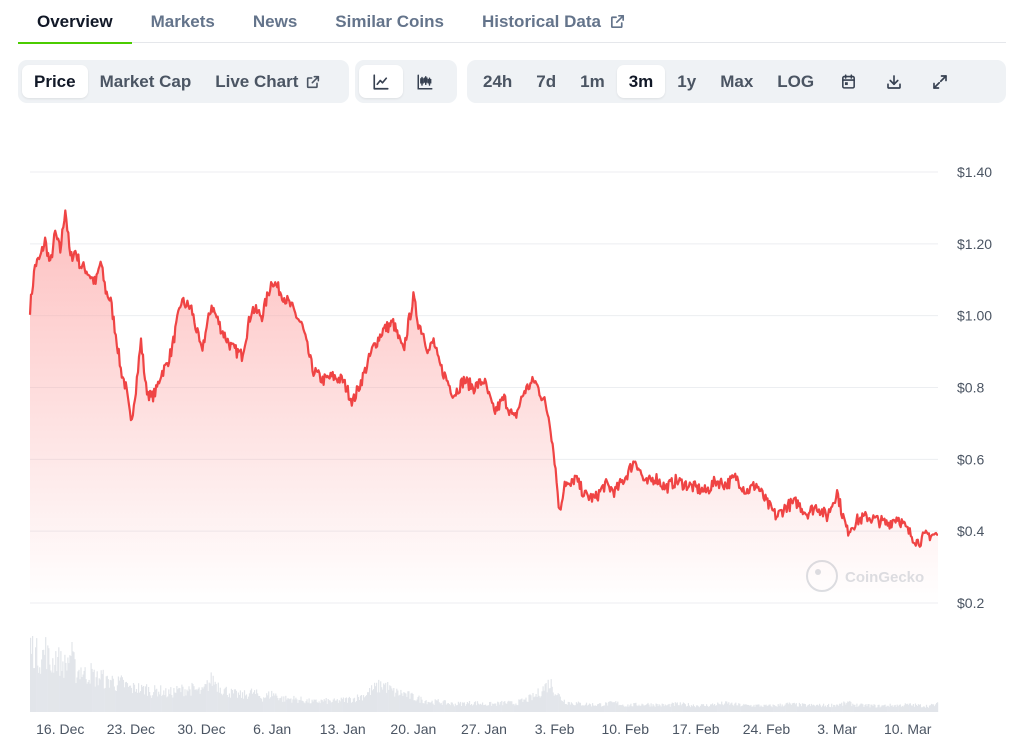 Image resolution: width=1024 pixels, height=752 pixels. What do you see at coordinates (546, 81) in the screenshot?
I see `range-7d-button: 7d` at bounding box center [546, 81].